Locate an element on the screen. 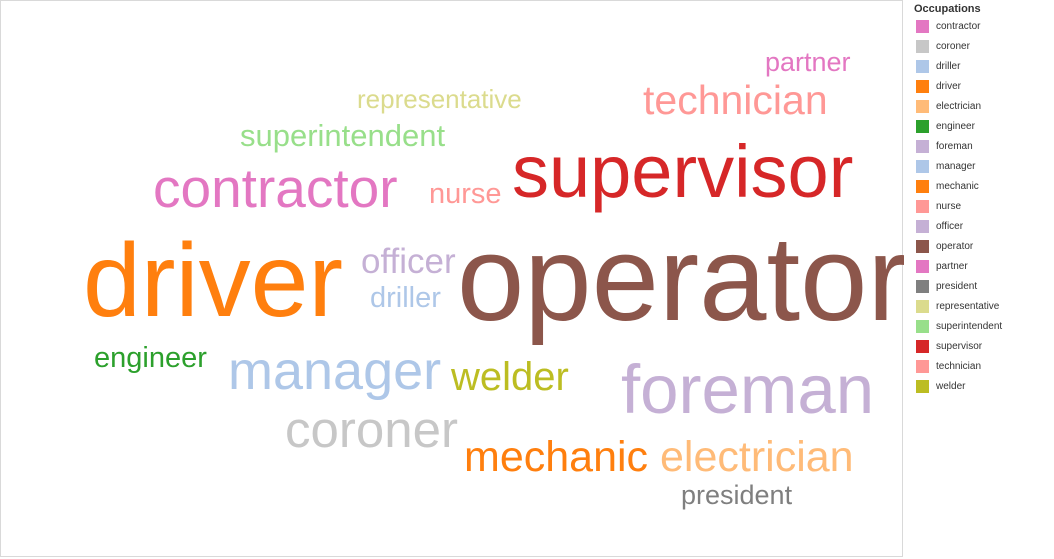 This screenshot has width=1054, height=559. legend-item-mechanic: mechanic is located at coordinates (981, 186).